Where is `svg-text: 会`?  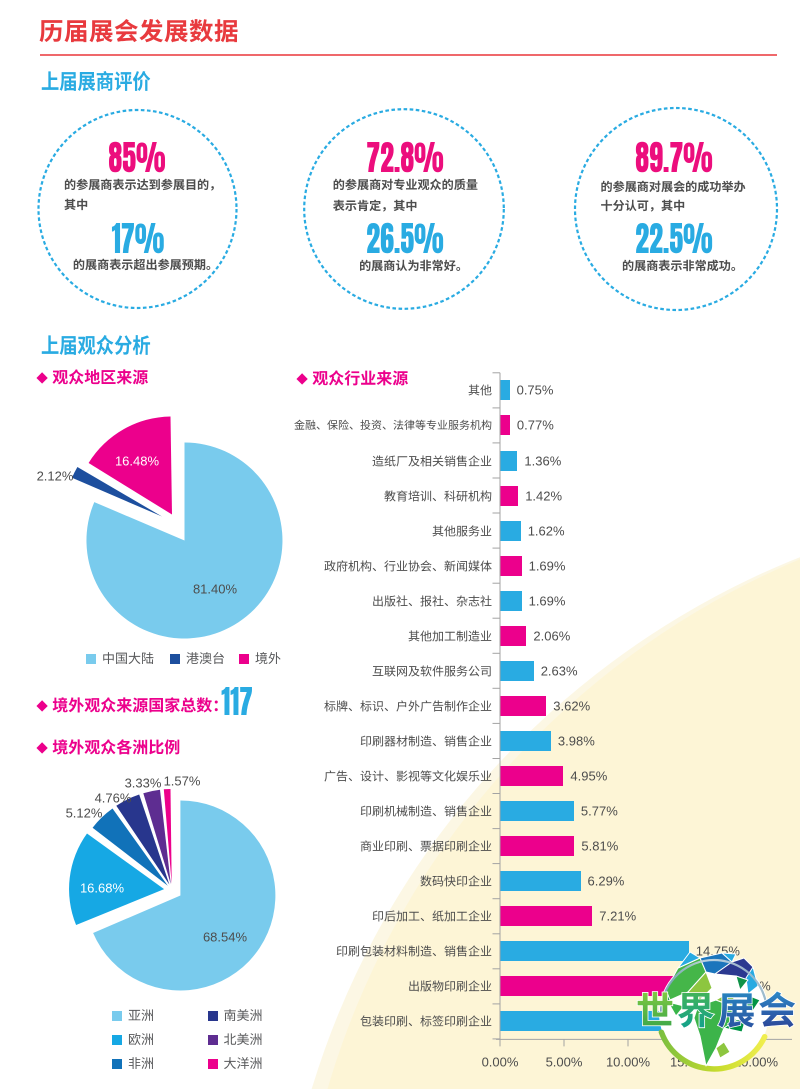
svg-text: 会 is located at coordinates (778, 1007).